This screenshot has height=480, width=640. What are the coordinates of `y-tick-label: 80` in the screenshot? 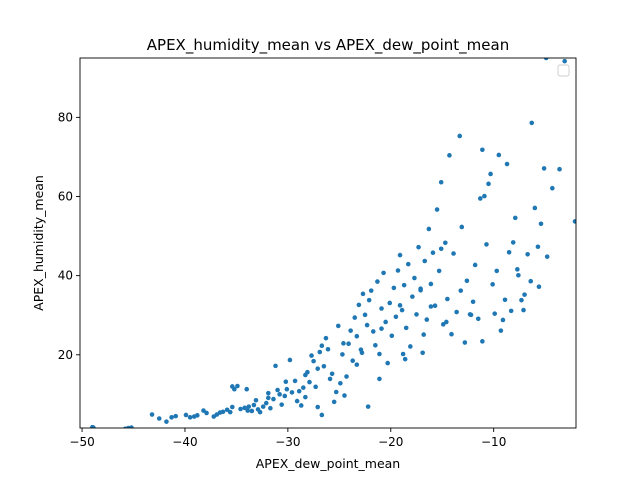 It's located at (65, 117).